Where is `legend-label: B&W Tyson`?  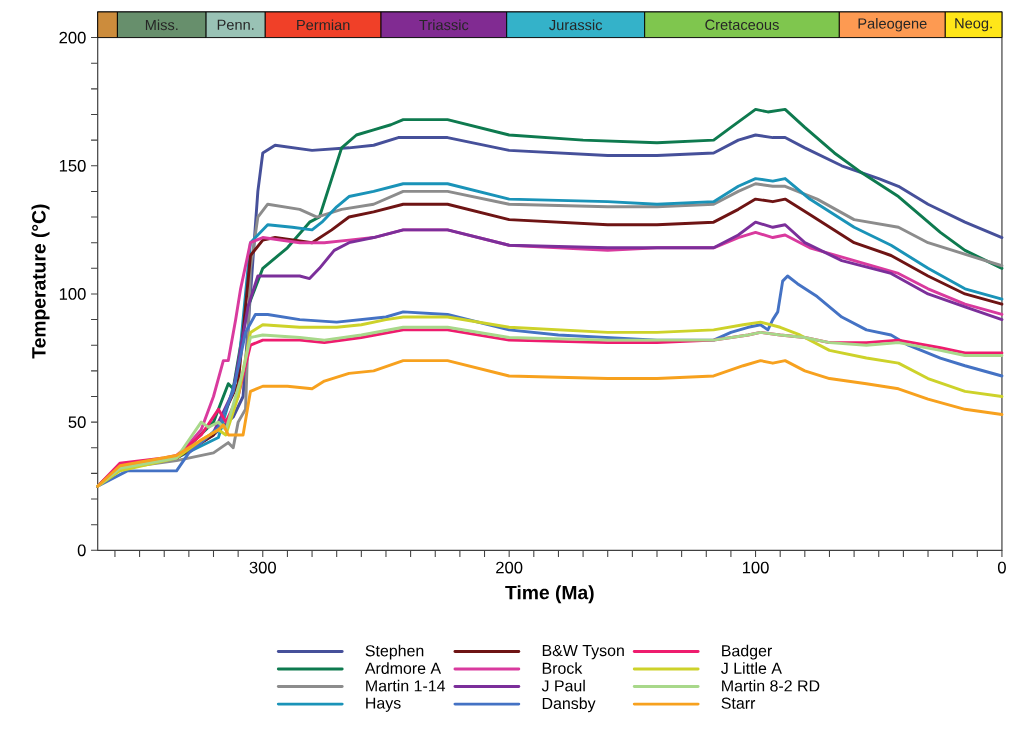 legend-label: B&W Tyson is located at coordinates (583, 652).